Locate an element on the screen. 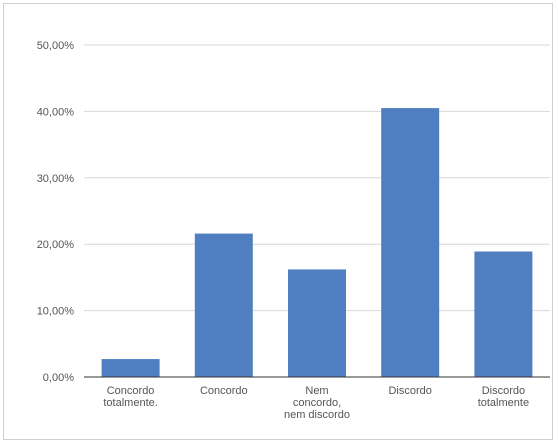 The width and height of the screenshot is (558, 445). y-tick-label: 10,00% is located at coordinates (56, 312).